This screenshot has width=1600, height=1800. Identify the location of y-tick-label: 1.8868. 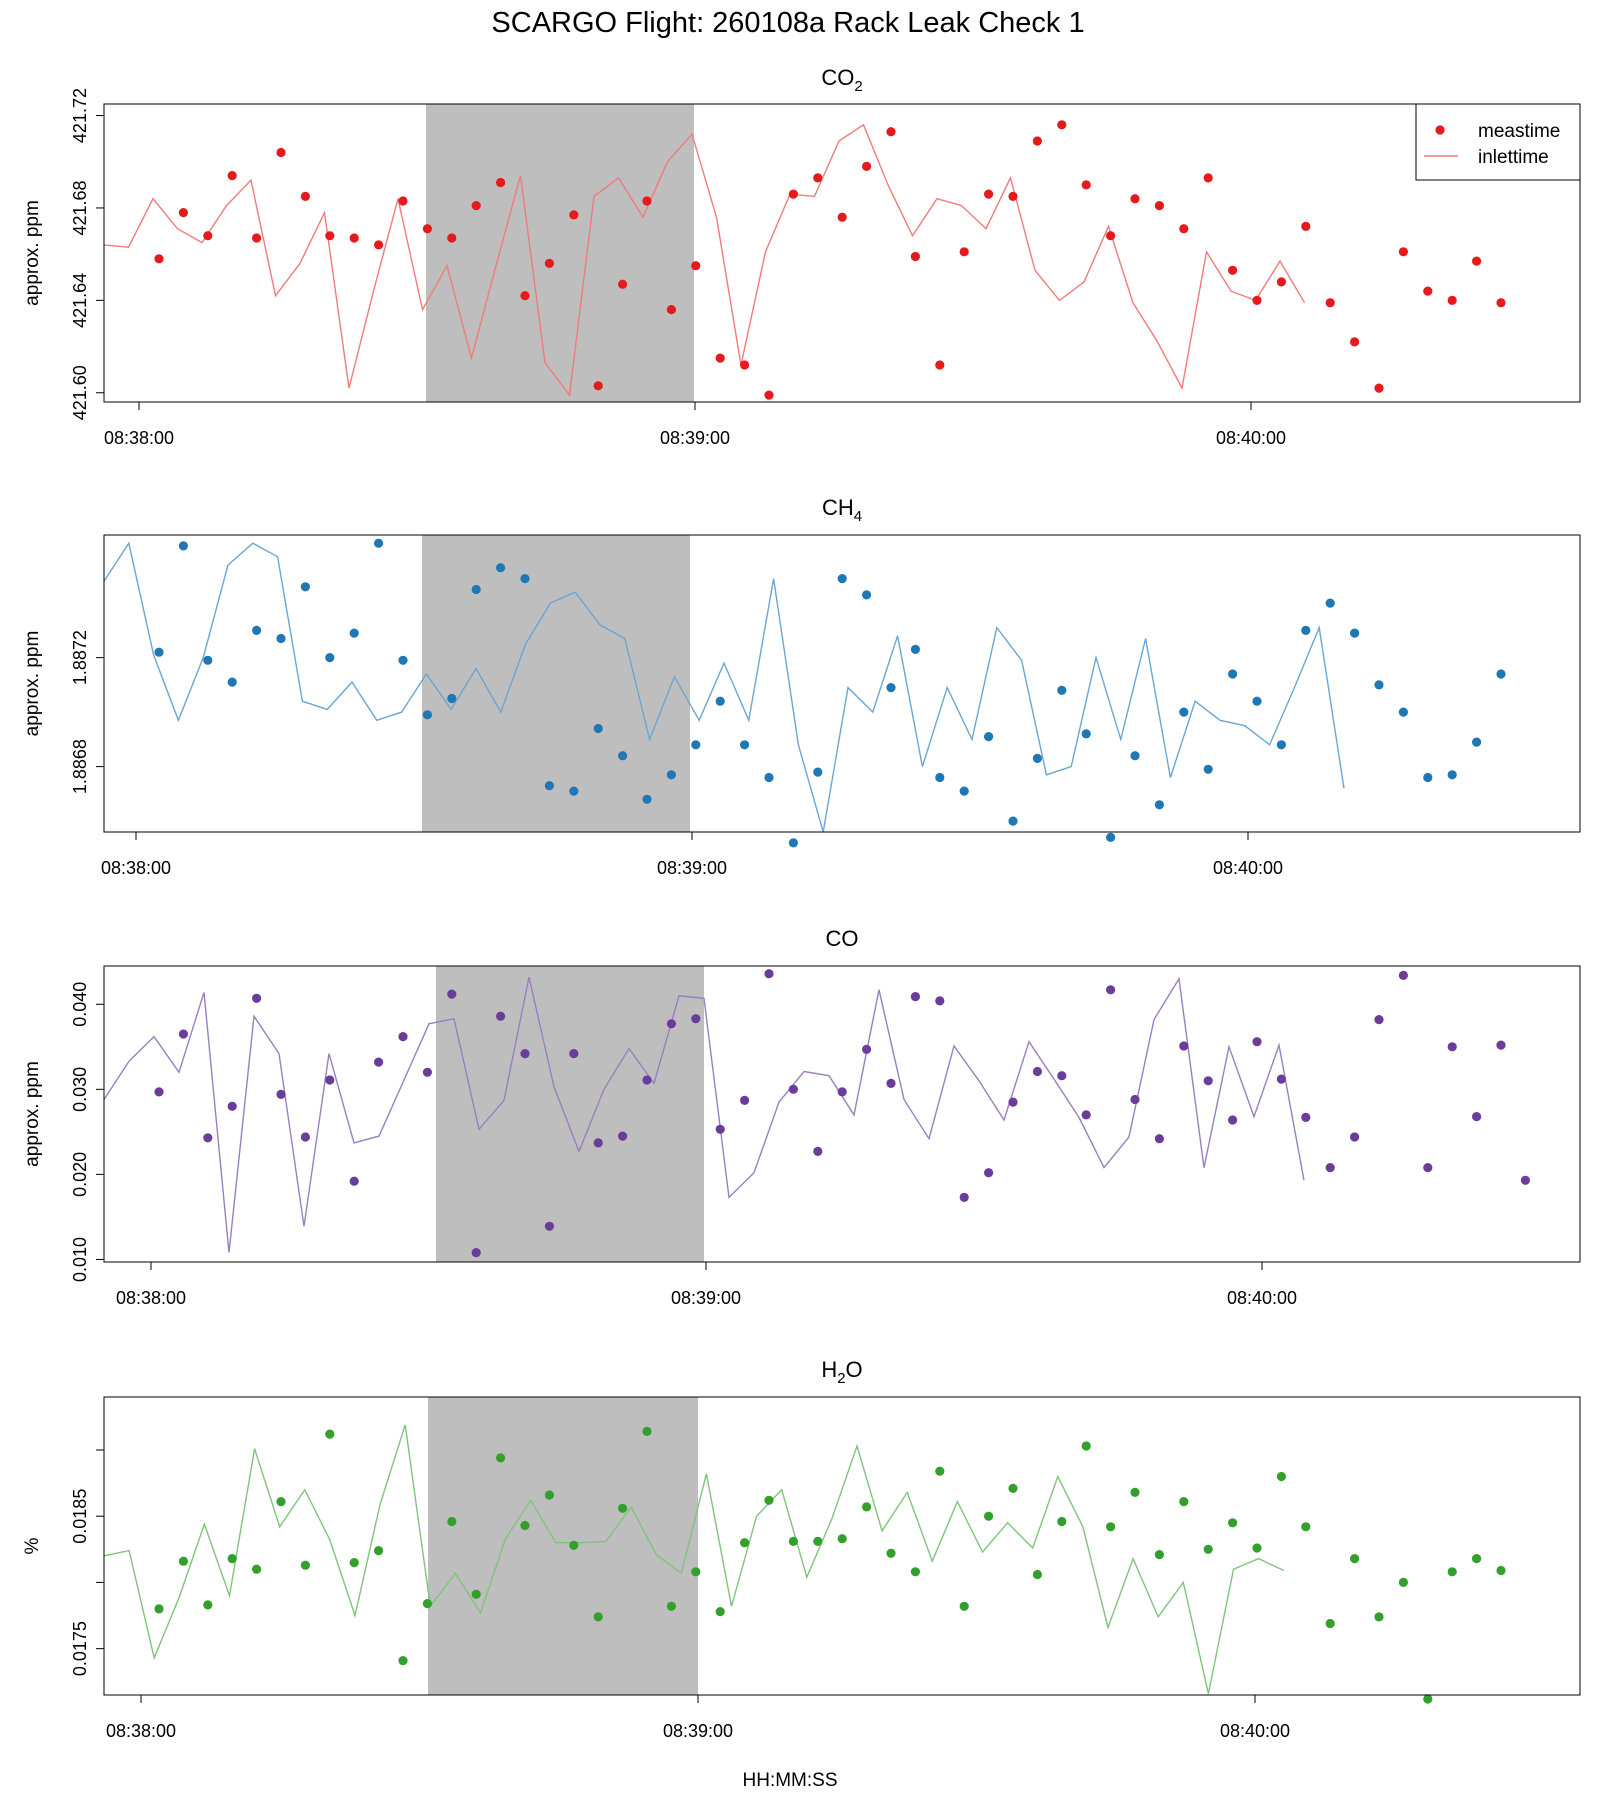
(80, 766).